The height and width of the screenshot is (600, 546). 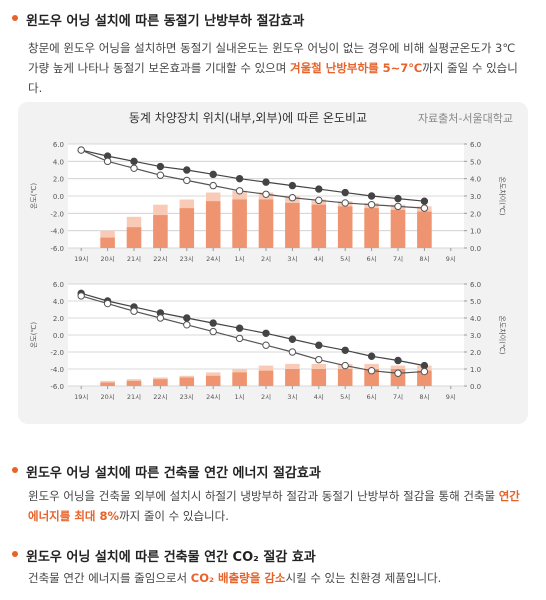 I want to click on y2-tick-label: 1.0, so click(x=475, y=232).